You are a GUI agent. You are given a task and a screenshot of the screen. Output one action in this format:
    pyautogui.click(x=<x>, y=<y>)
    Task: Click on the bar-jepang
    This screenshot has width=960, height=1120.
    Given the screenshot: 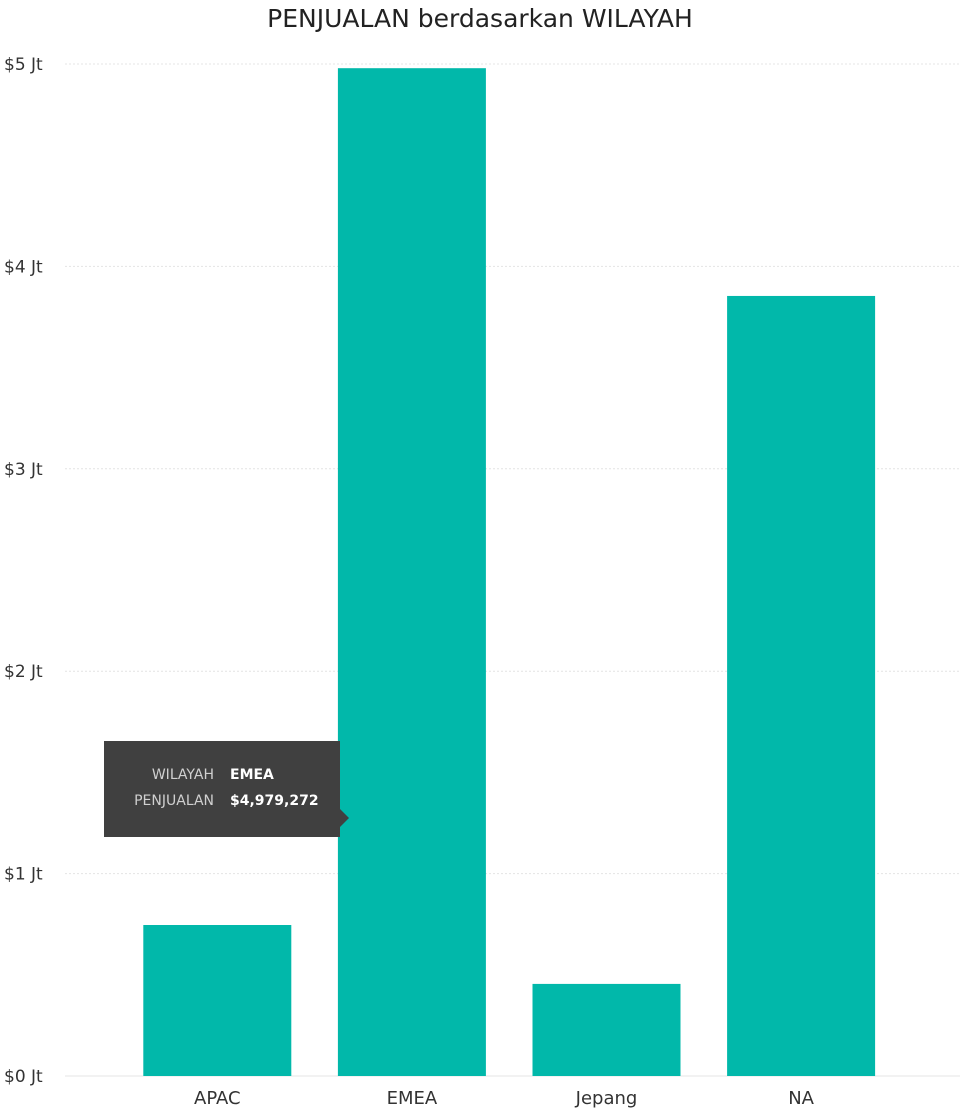 What is the action you would take?
    pyautogui.click(x=606, y=1029)
    